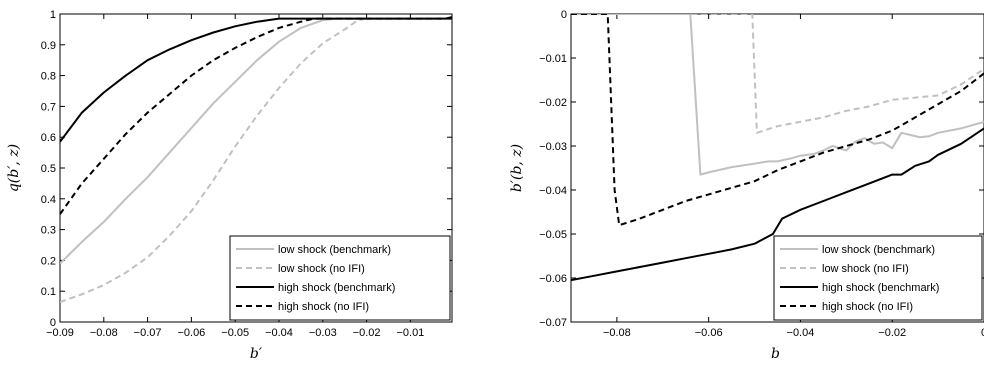  I want to click on price-legend-label: high shock (benchmark), so click(336, 288).